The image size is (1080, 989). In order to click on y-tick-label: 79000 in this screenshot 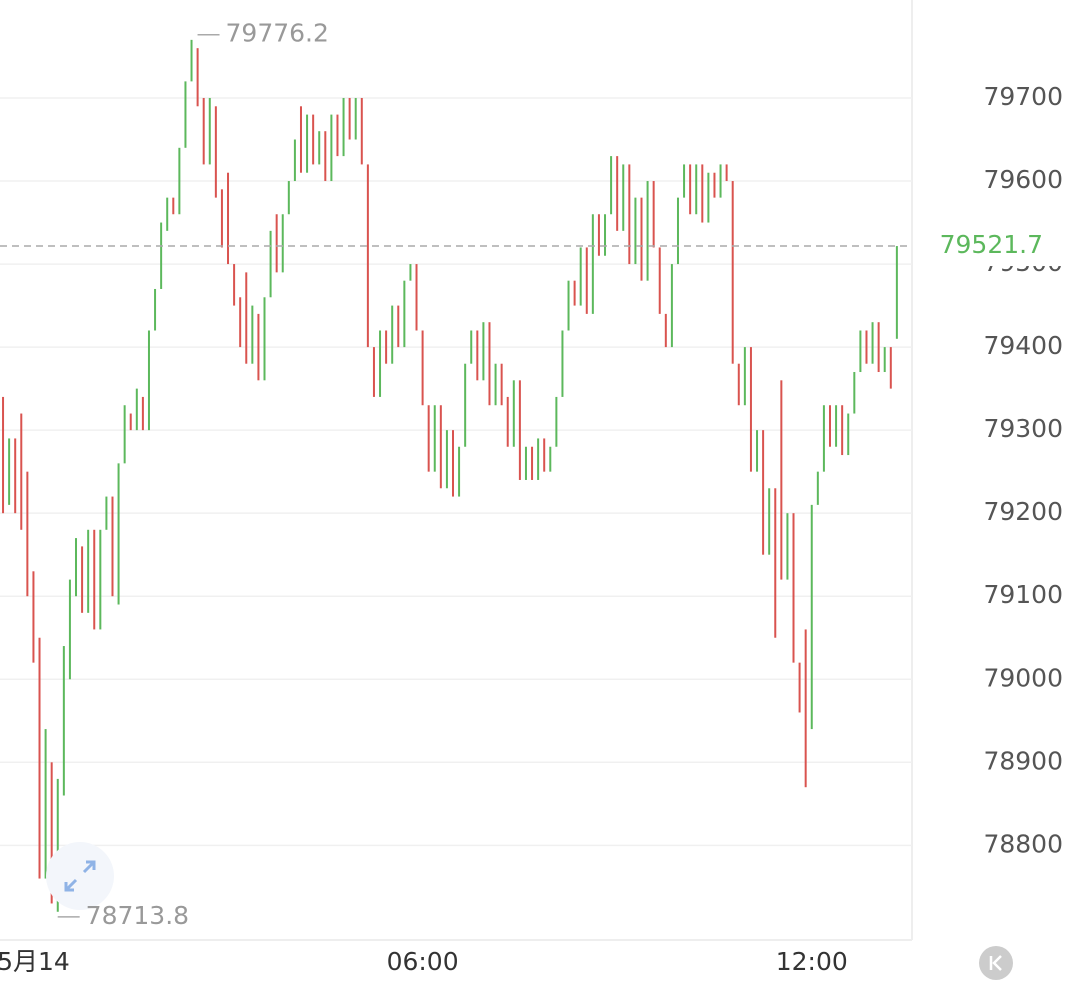, I will do `click(1023, 677)`.